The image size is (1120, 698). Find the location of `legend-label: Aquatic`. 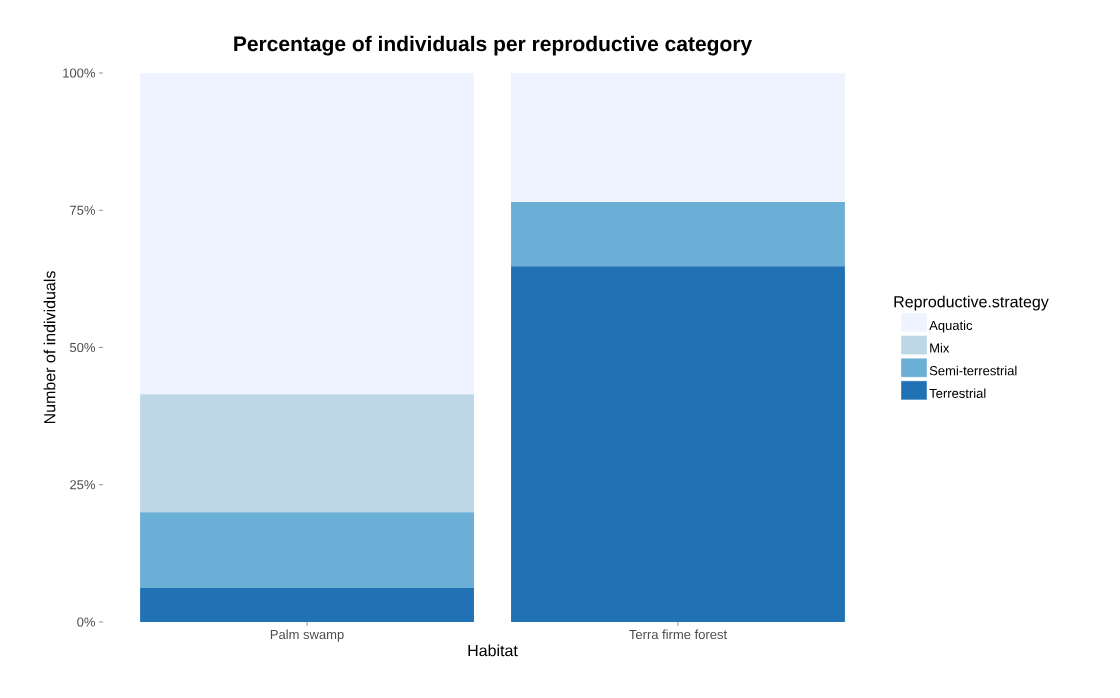

legend-label: Aquatic is located at coordinates (951, 326).